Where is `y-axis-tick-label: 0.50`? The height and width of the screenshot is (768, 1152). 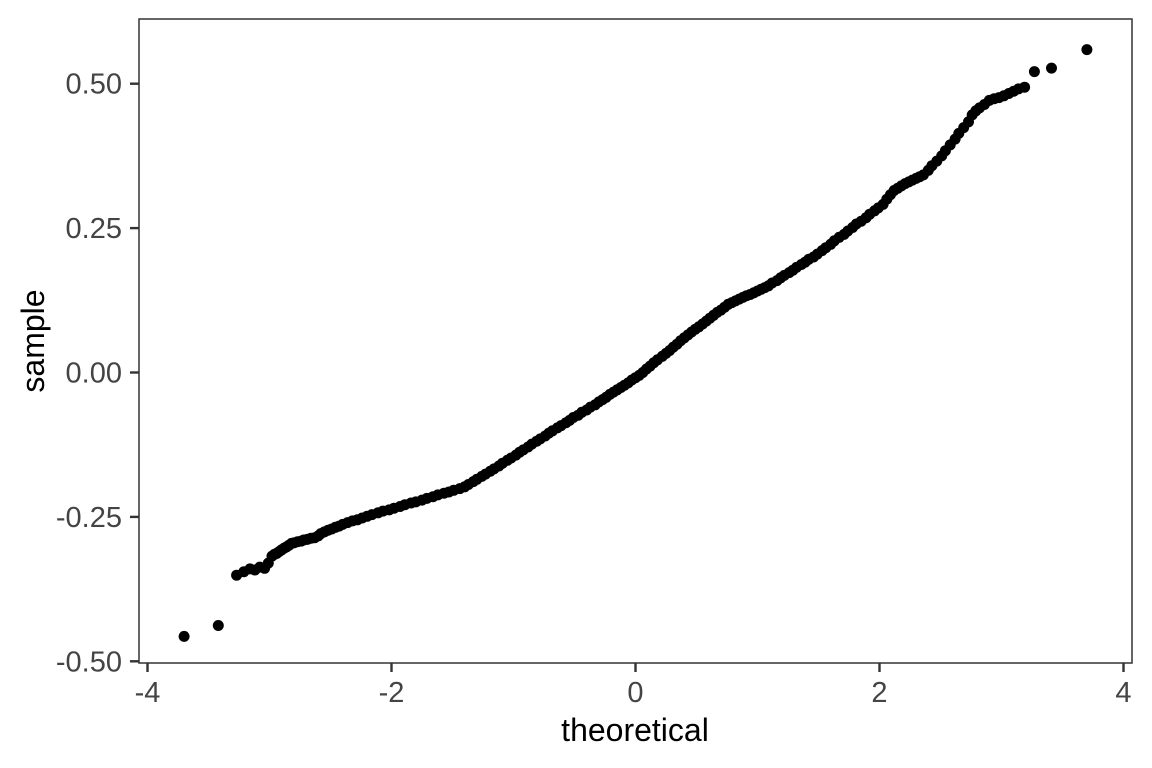 y-axis-tick-label: 0.50 is located at coordinates (94, 85).